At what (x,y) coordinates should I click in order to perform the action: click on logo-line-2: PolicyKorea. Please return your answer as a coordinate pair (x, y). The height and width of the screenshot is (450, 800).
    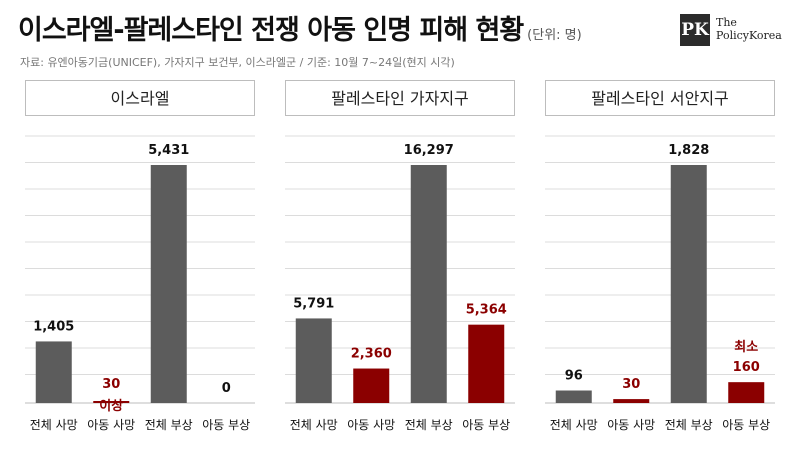
    Looking at the image, I should click on (749, 35).